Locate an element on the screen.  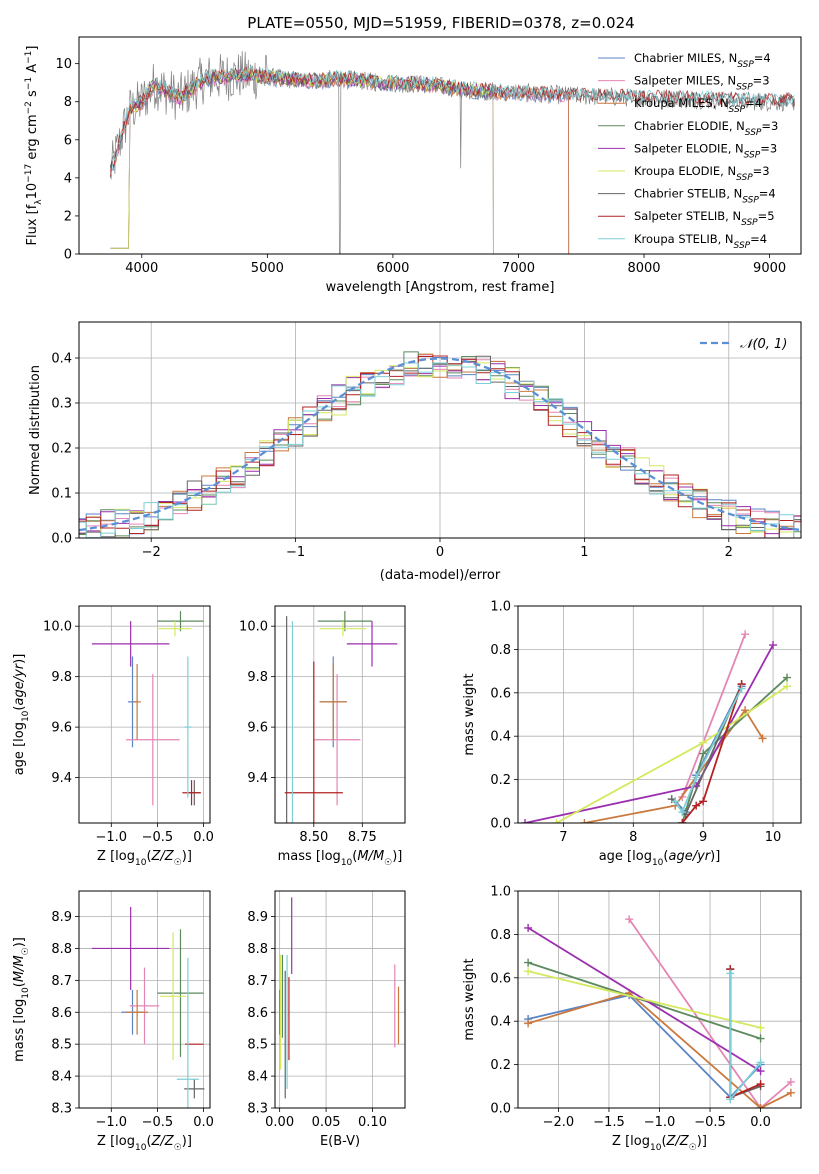
x-tick-label: 0.0 is located at coordinates (203, 837).